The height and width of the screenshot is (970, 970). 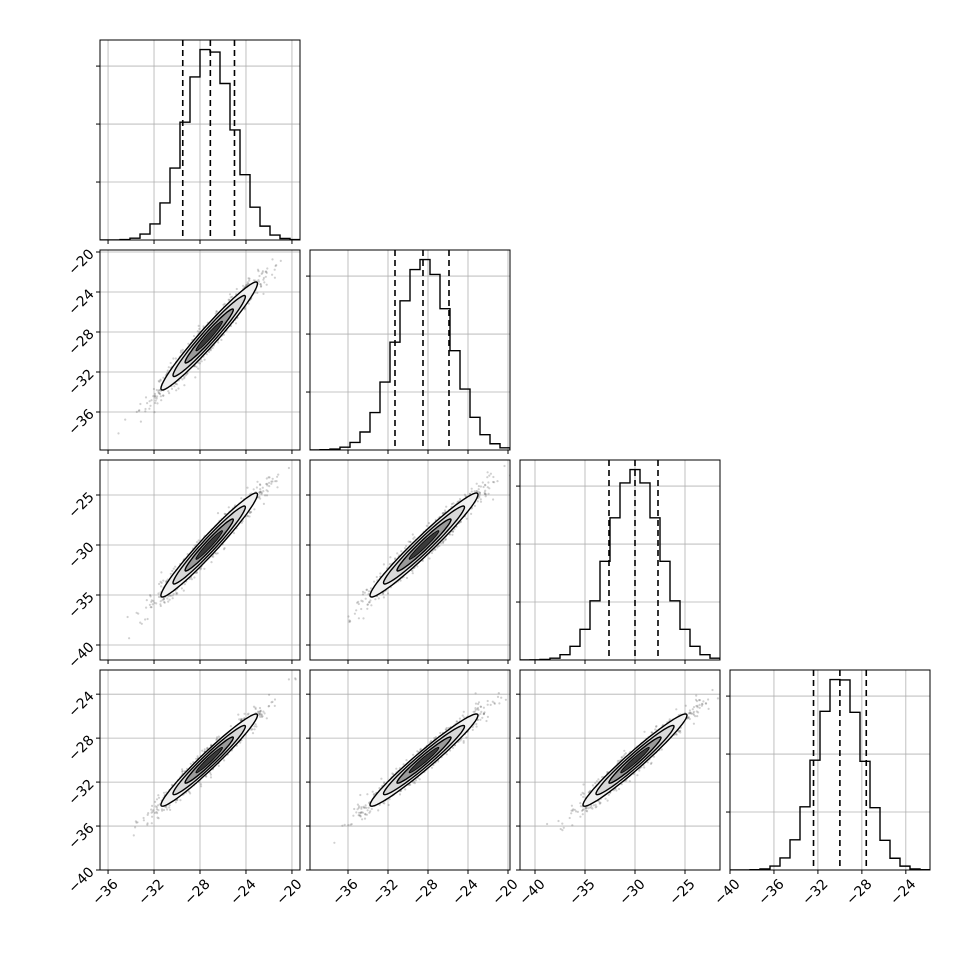 What do you see at coordinates (183, 565) in the screenshot?
I see `panel-2-0: −40−35−30−25` at bounding box center [183, 565].